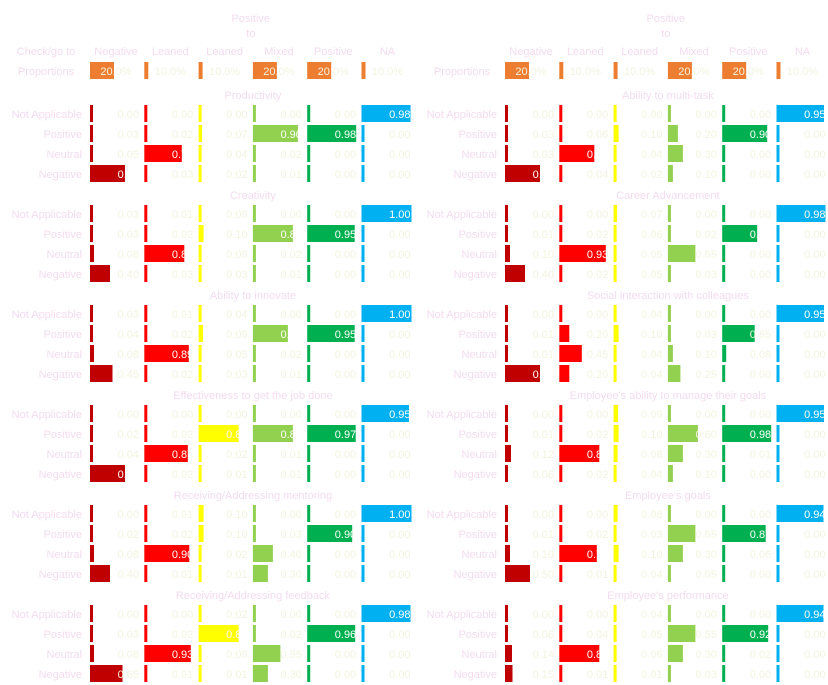  I want to click on bar-value-8-2-3: 0.40, so click(290, 555).